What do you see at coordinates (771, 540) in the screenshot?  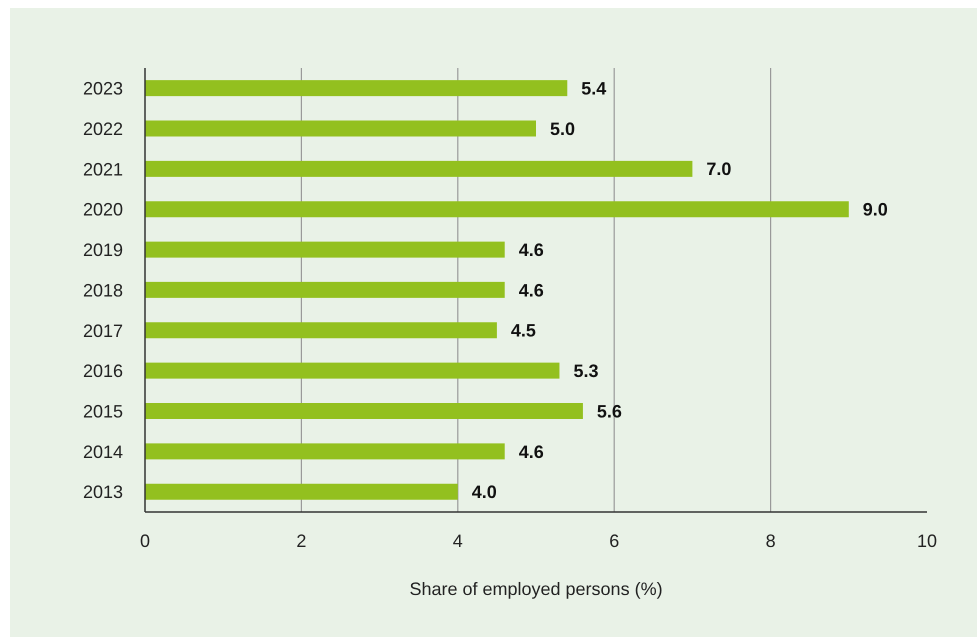 I see `x-tick-label: 8` at bounding box center [771, 540].